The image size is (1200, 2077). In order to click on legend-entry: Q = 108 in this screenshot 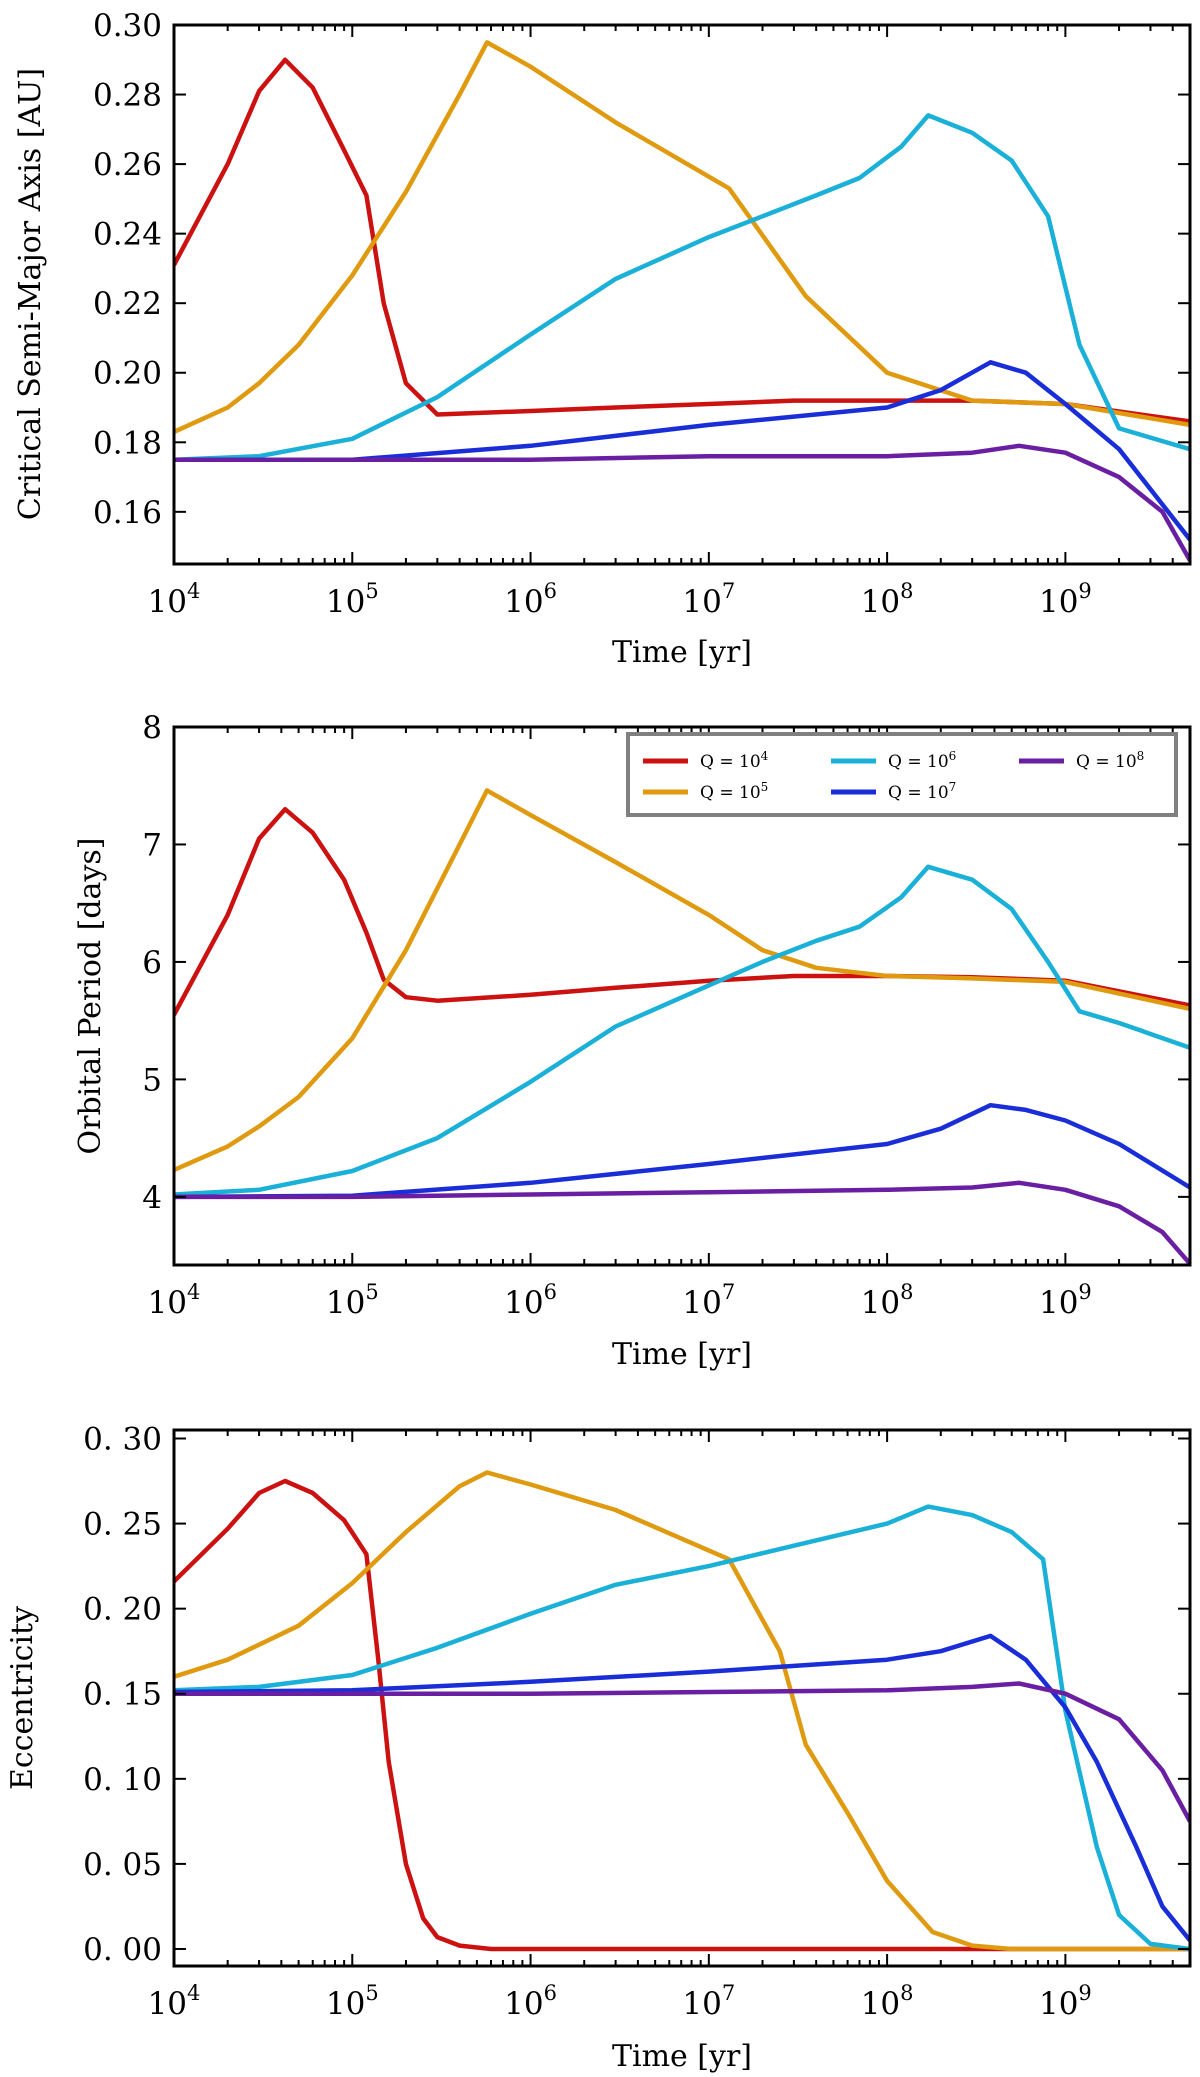, I will do `click(1081, 760)`.